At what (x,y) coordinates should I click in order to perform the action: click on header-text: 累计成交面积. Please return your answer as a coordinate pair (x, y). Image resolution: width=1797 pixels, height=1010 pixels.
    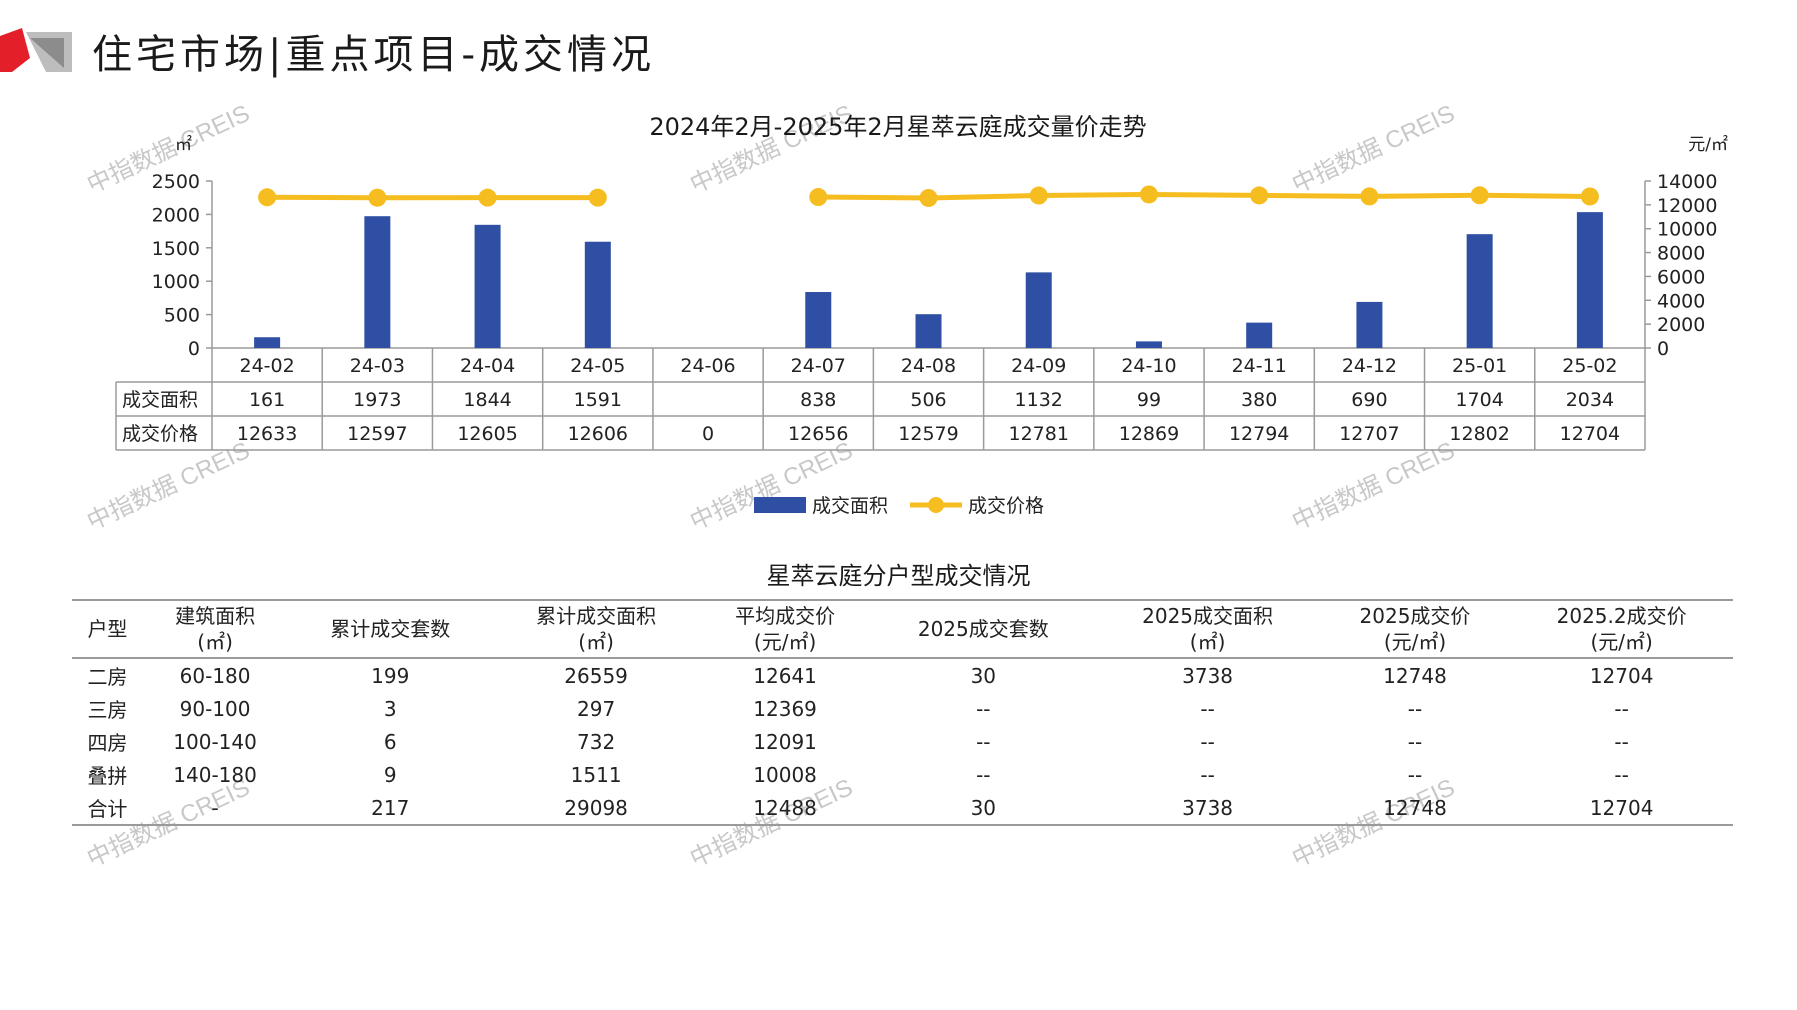
    Looking at the image, I should click on (596, 616).